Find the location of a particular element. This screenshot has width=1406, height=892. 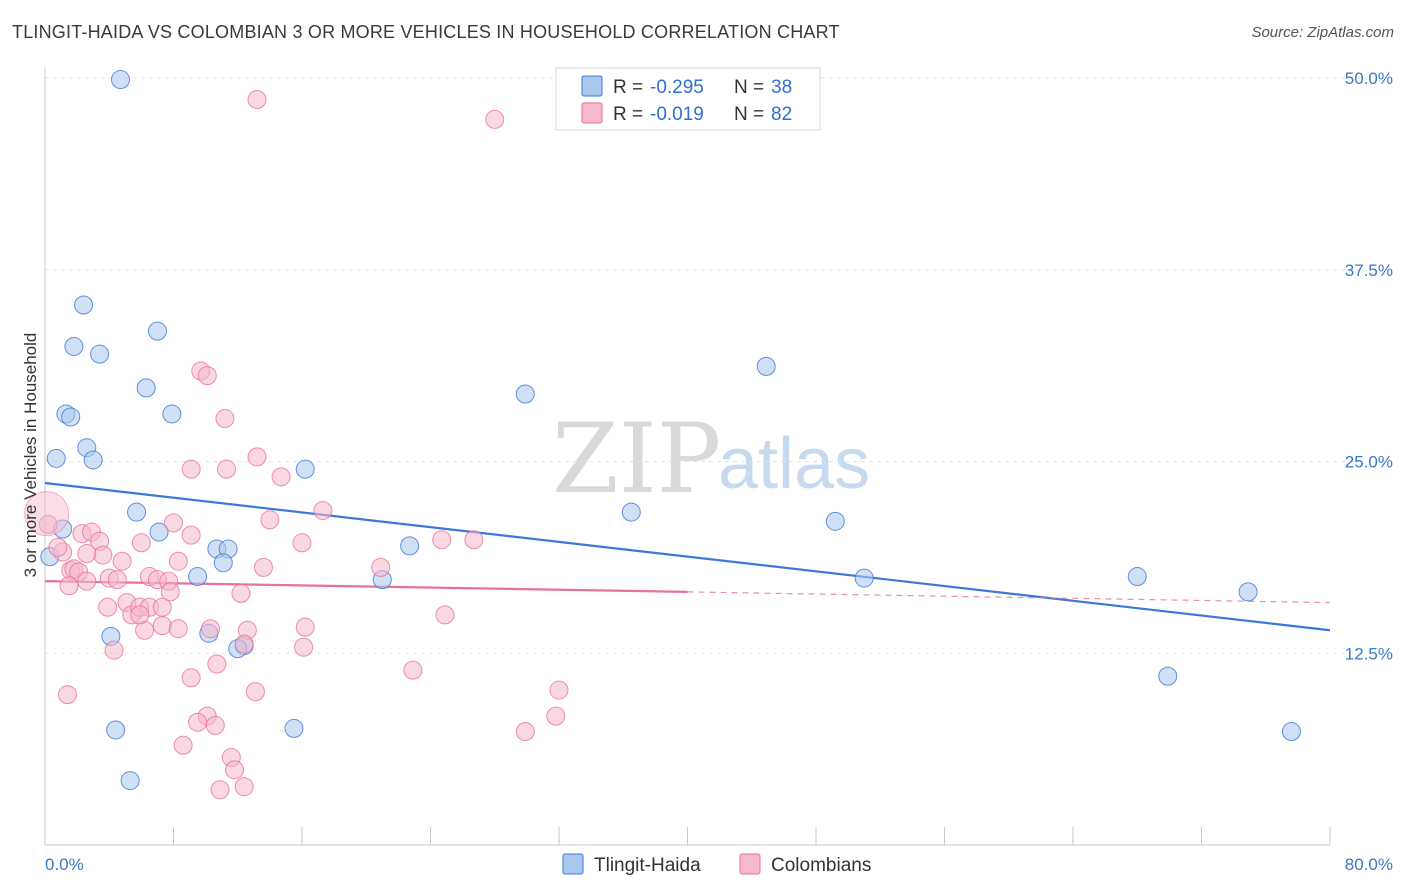

correlation-legend: R = -0.295 N = 38 R = -0.019 N = 82 is located at coordinates (688, 99).